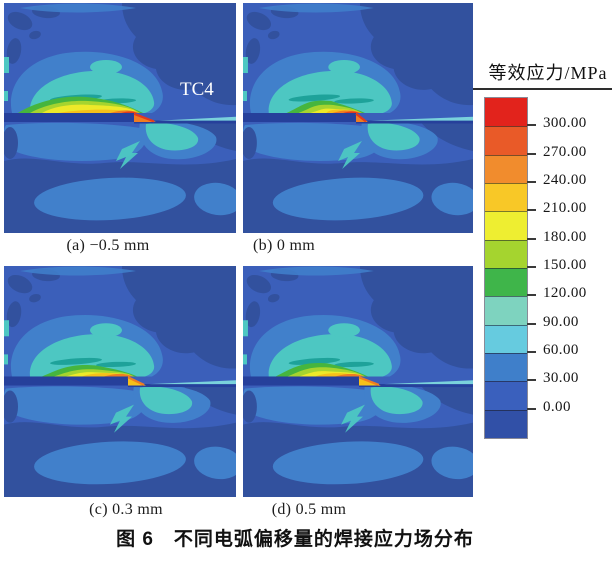  I want to click on colorbar, so click(506, 268).